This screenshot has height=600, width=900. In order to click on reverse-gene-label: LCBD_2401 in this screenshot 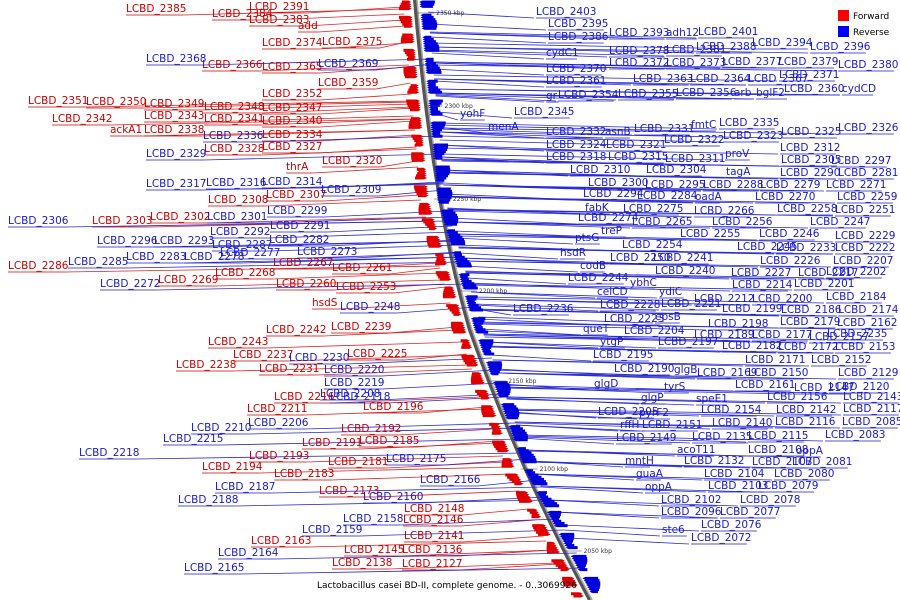, I will do `click(728, 32)`.